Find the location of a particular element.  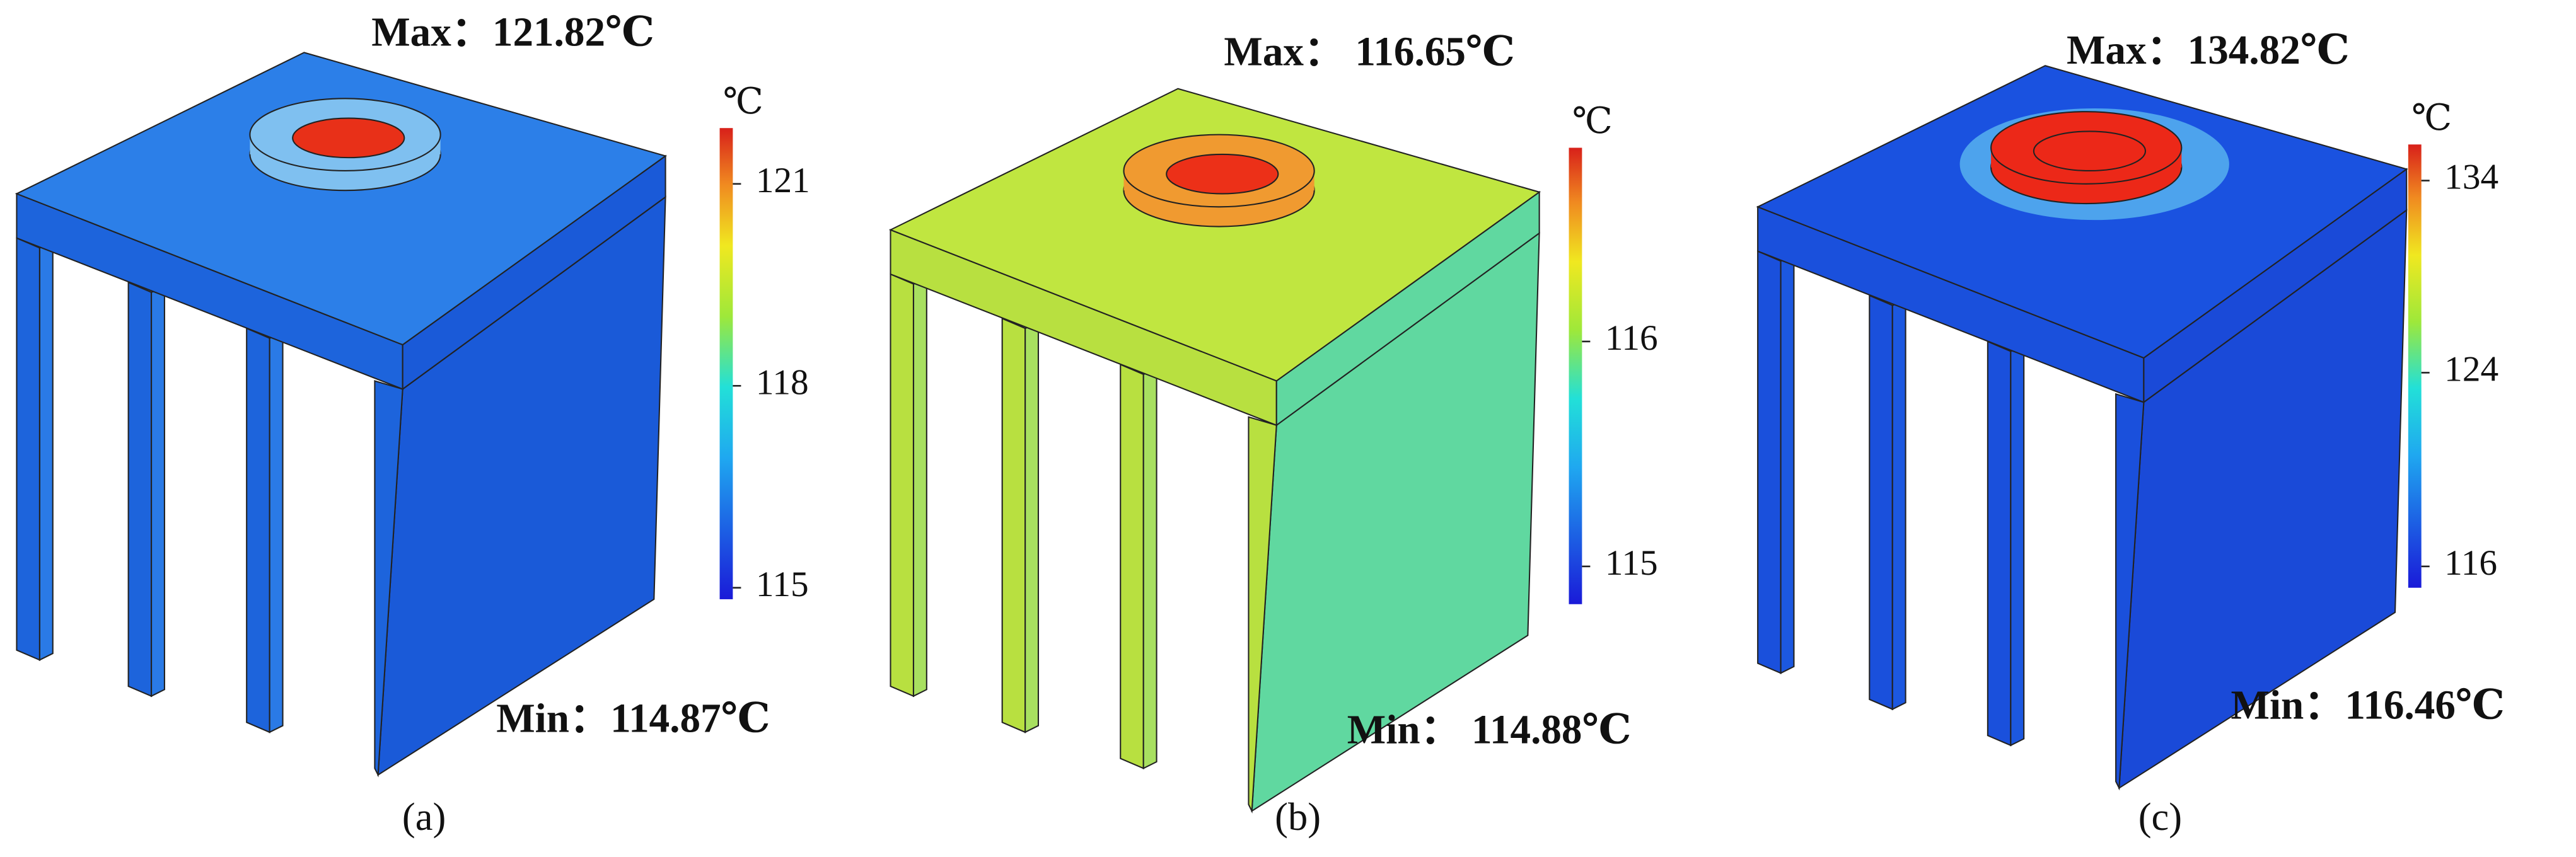

max-label: Max： 116.65℃ is located at coordinates (1369, 52).